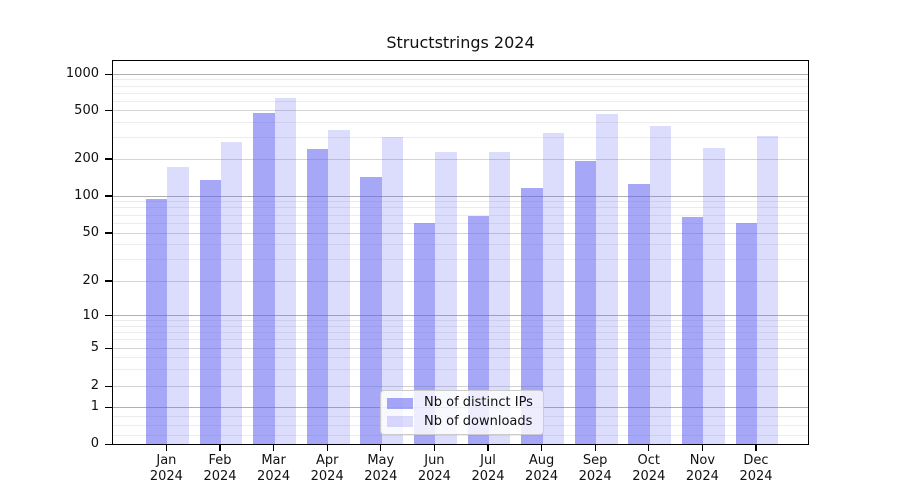 The width and height of the screenshot is (900, 500). Describe the element at coordinates (488, 448) in the screenshot. I see `x-tick-mark-jul` at that location.